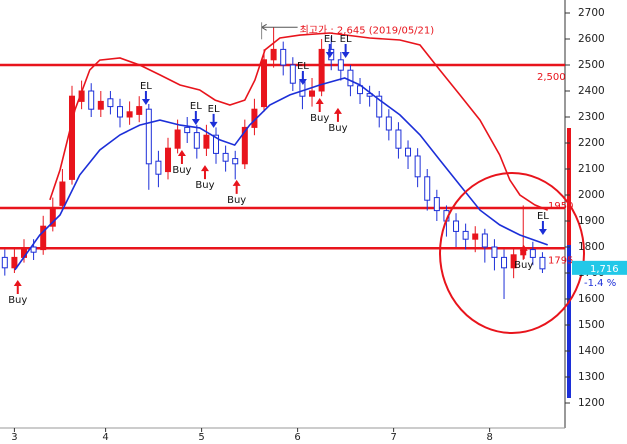  I want to click on y-tick-label: 2000, so click(591, 195).